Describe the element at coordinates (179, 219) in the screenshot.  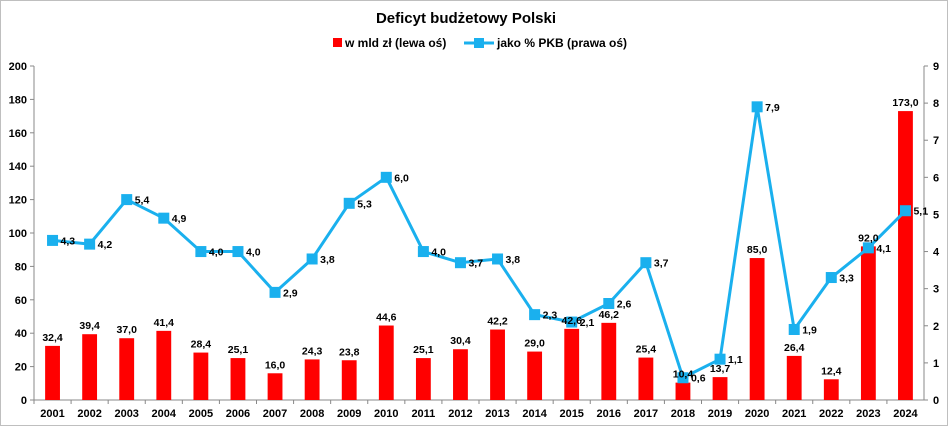
I see `line-value-label: 4,9` at that location.